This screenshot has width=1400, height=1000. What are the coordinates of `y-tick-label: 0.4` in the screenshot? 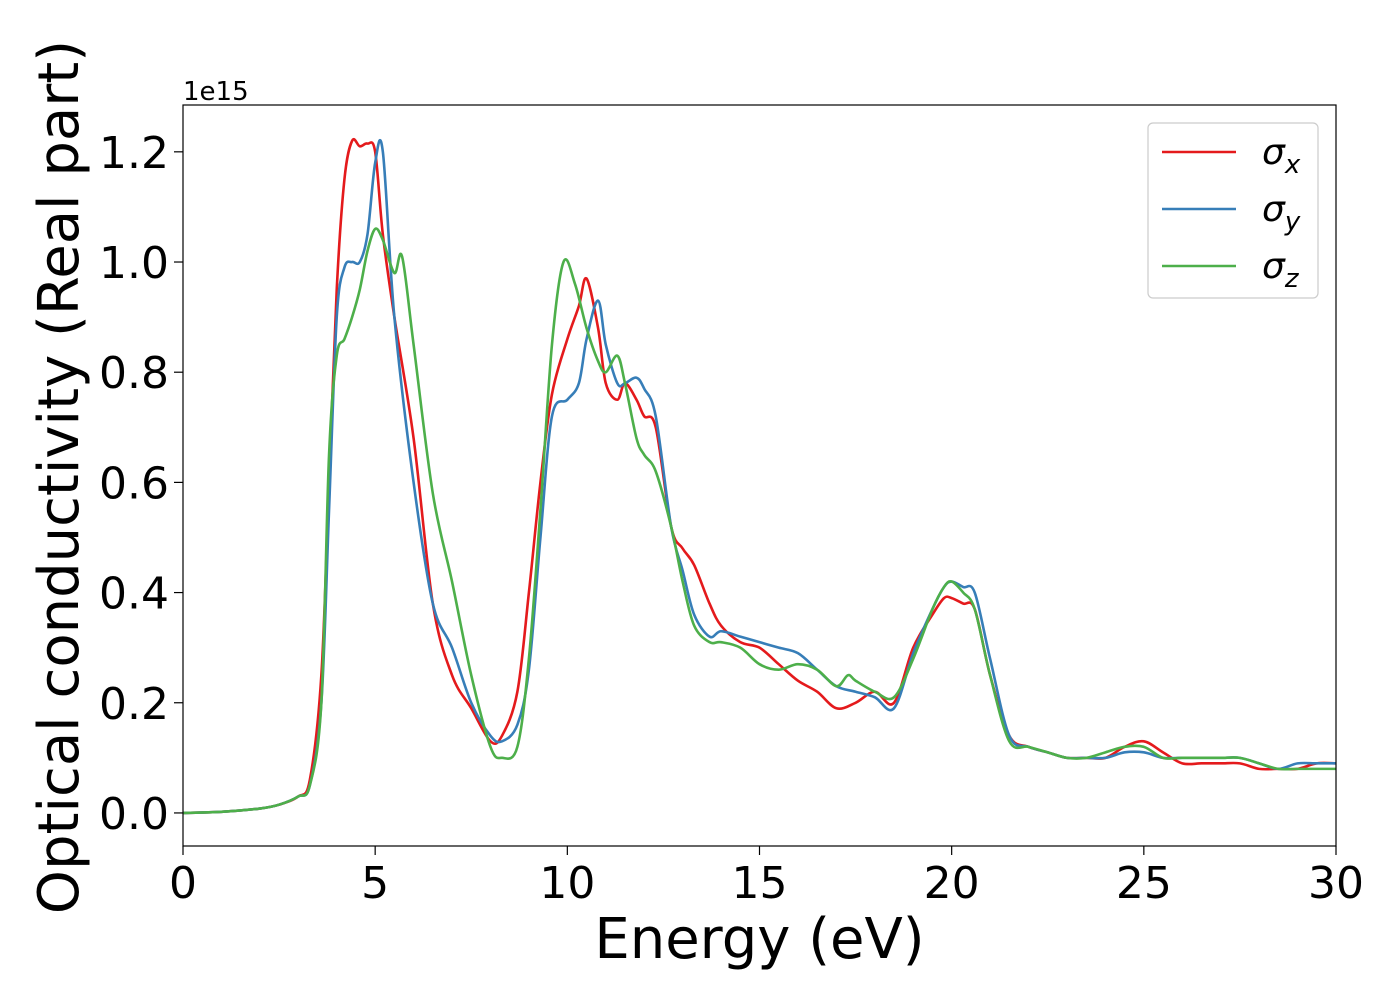 It's located at (134, 594).